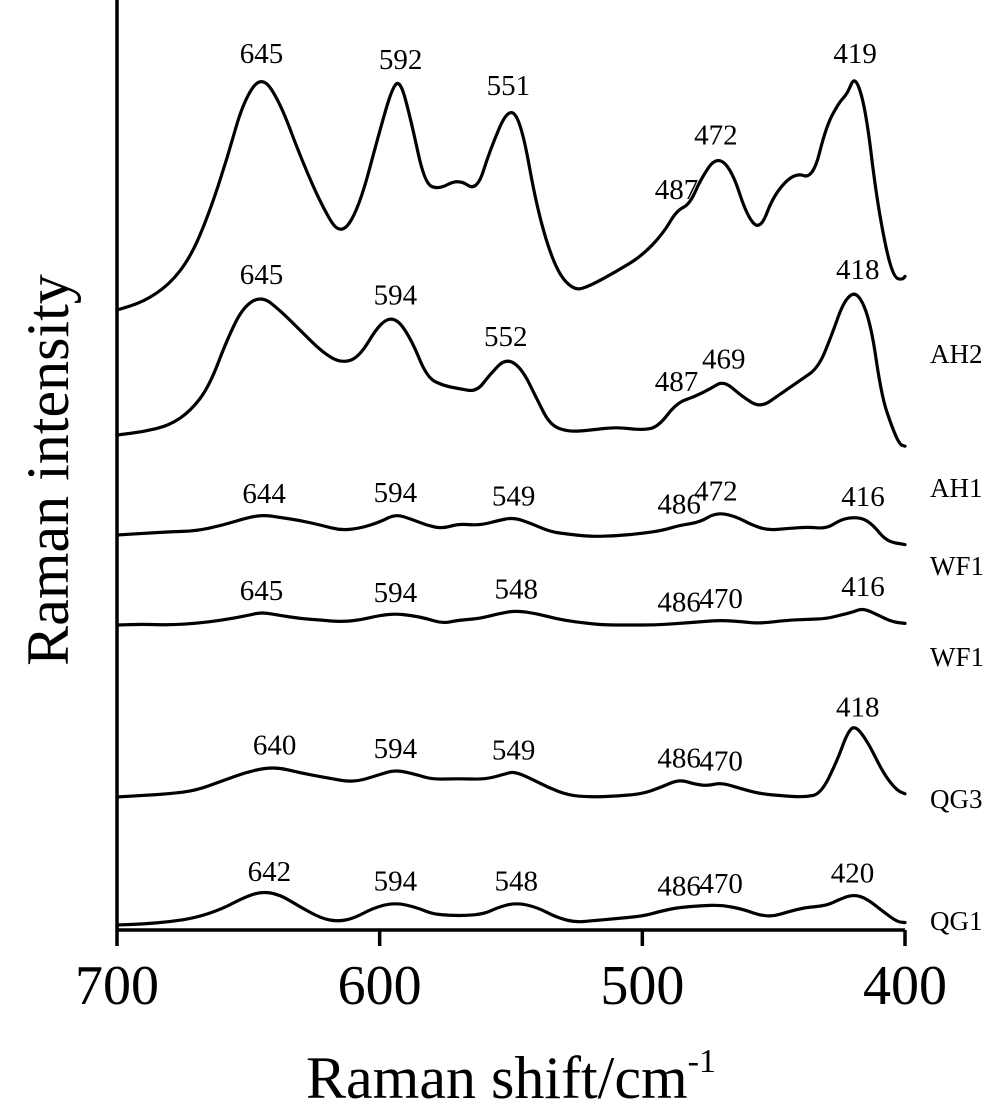 The height and width of the screenshot is (1113, 1000). Describe the element at coordinates (724, 360) in the screenshot. I see `peak-label: 469` at that location.